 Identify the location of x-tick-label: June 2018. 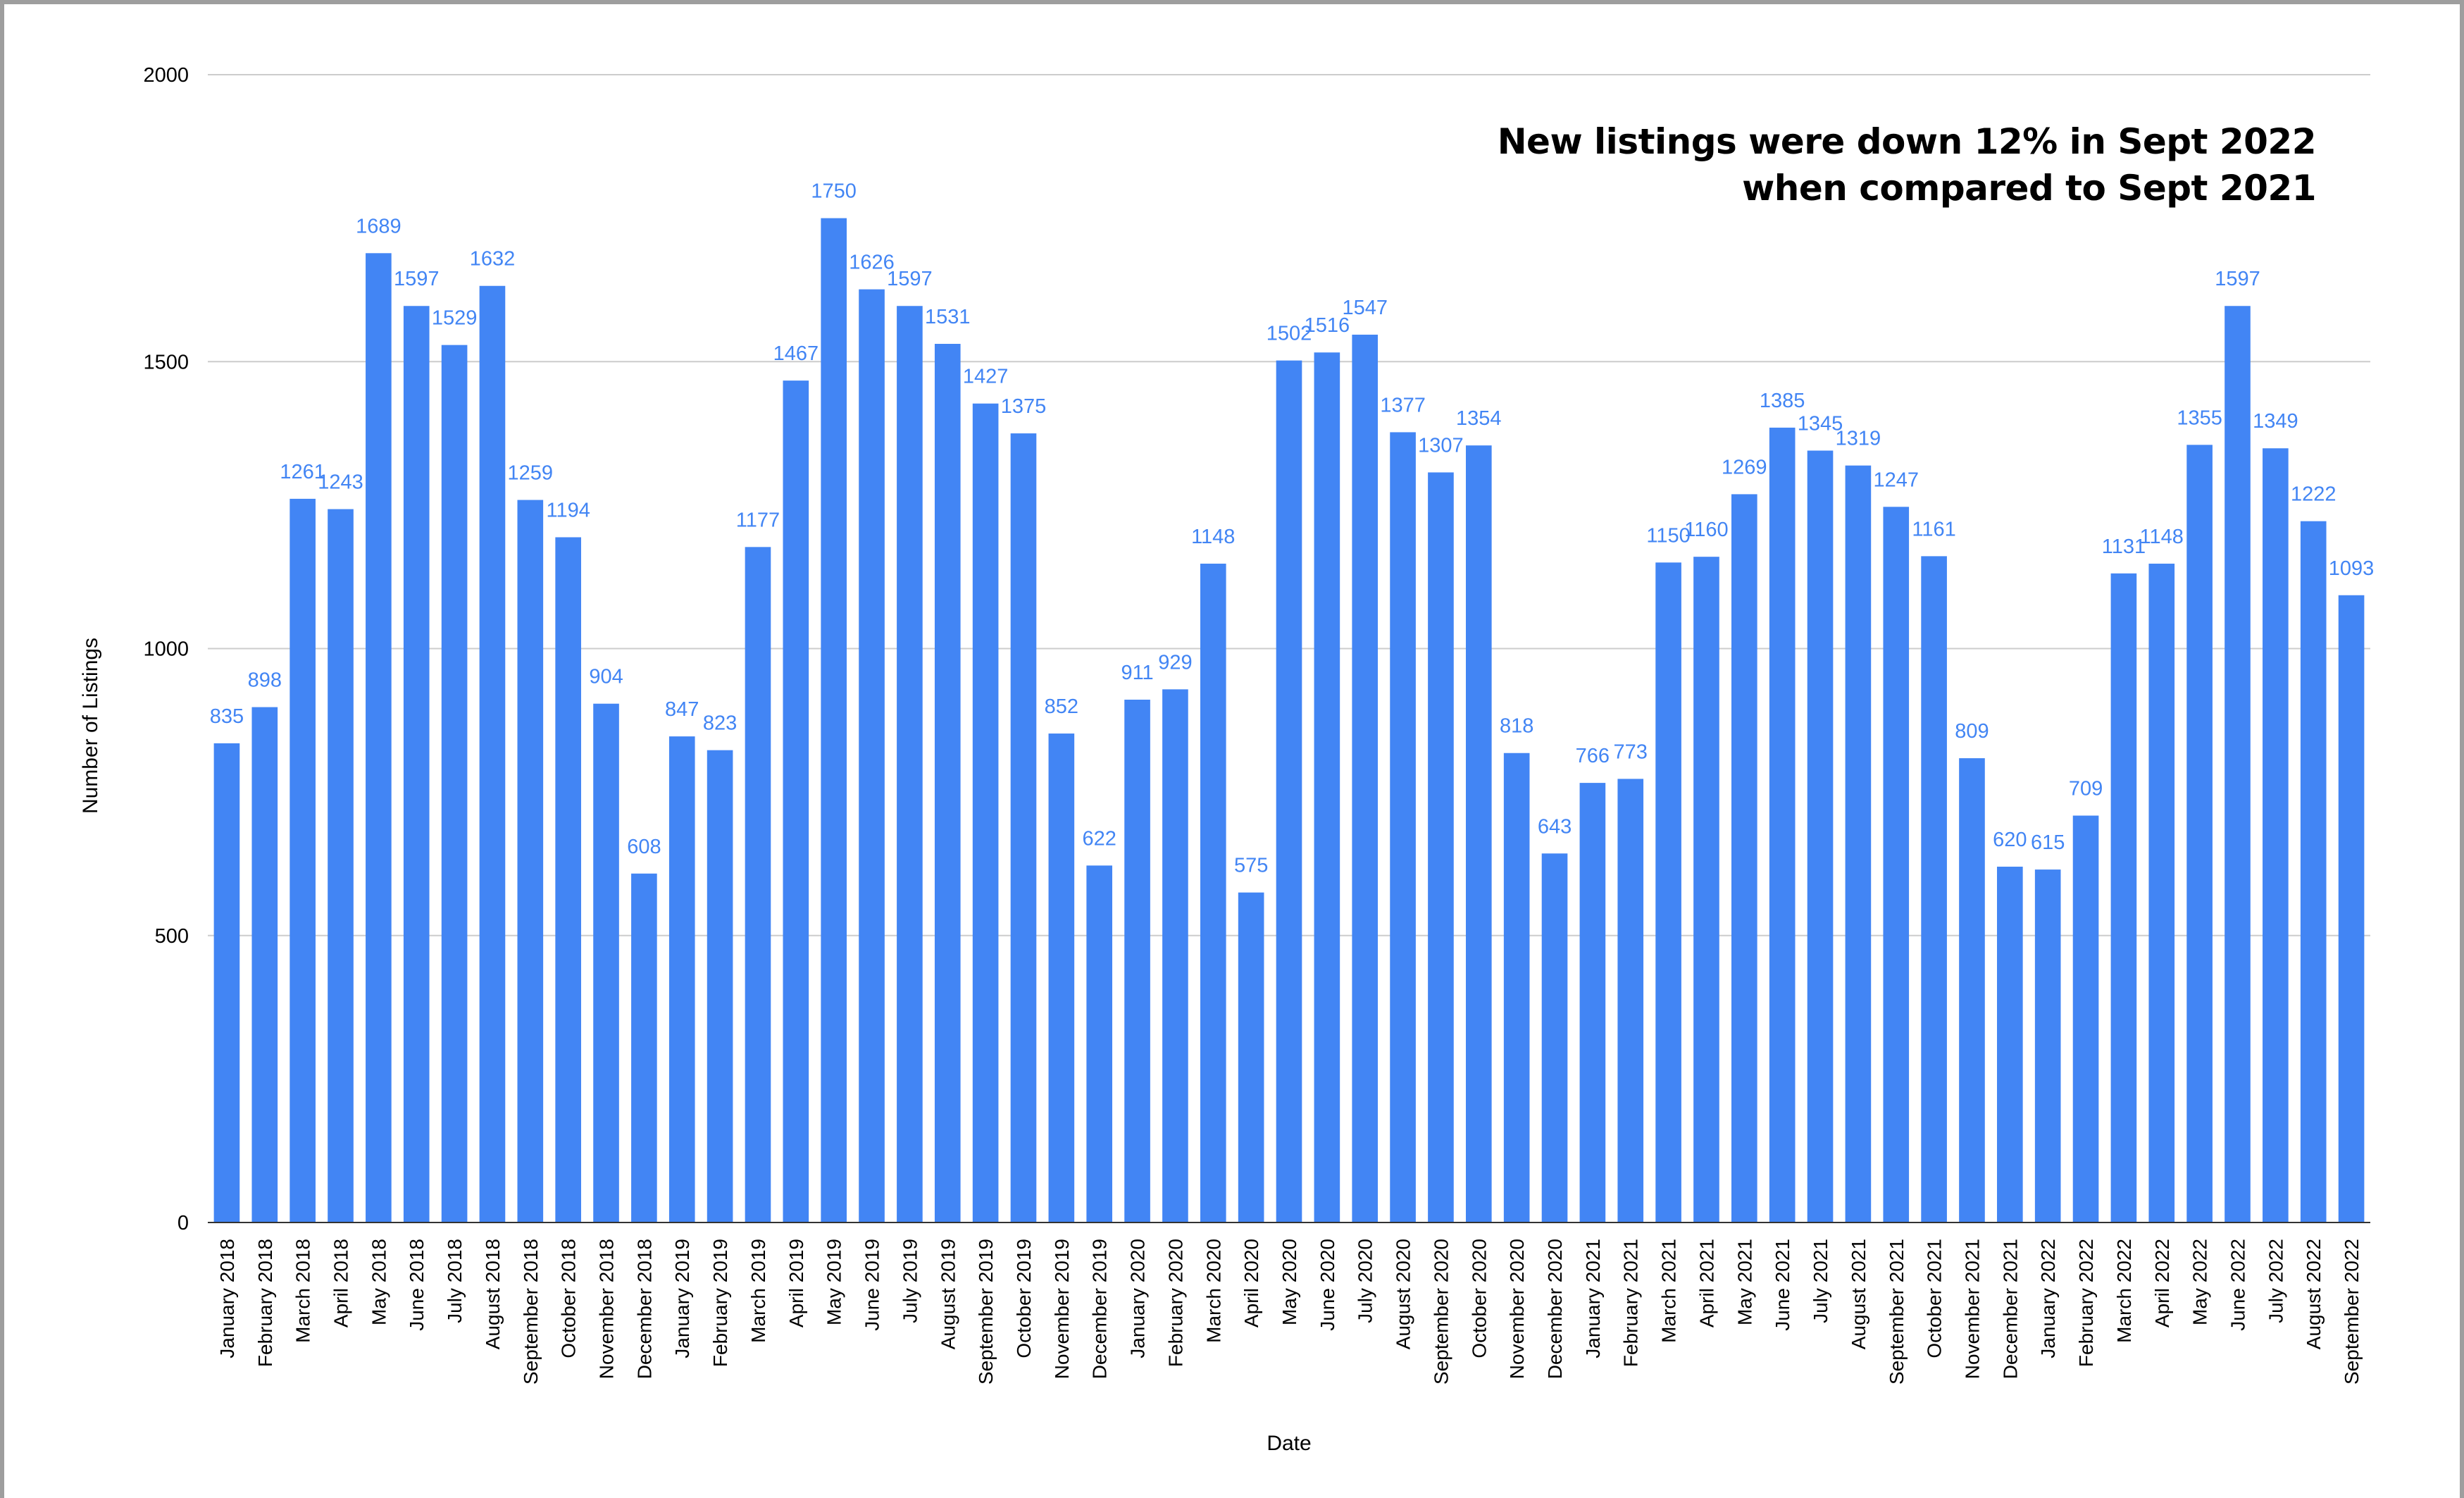
(417, 1285).